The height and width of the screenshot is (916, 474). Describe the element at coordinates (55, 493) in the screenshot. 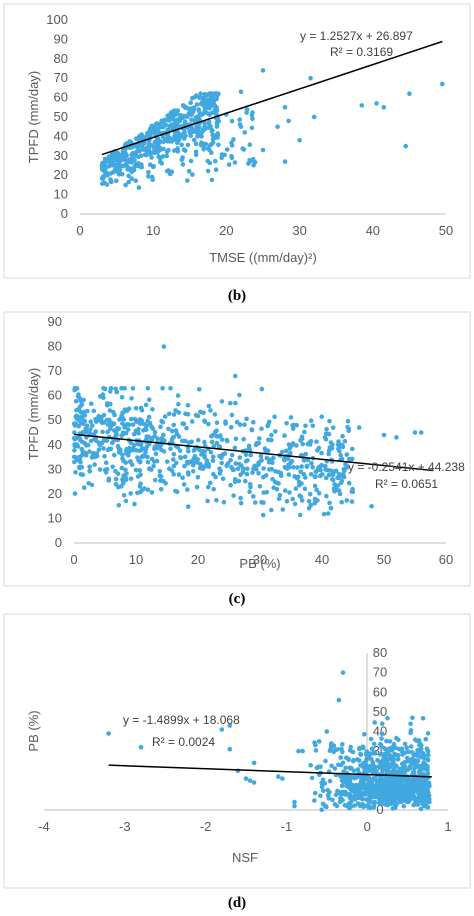

I see `y-tick-label: 20` at that location.